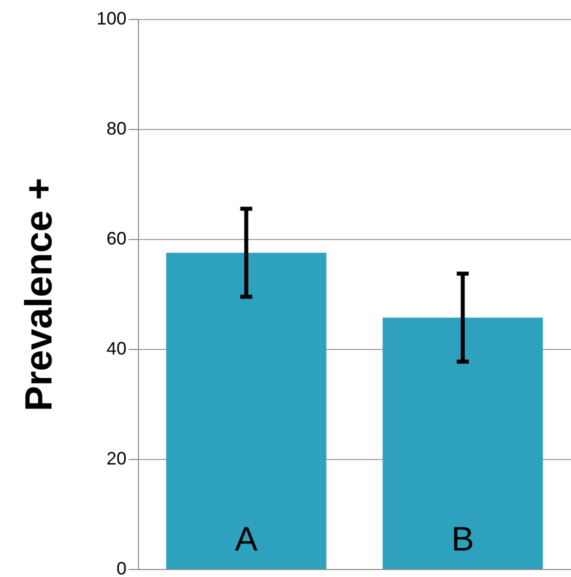 This screenshot has width=571, height=577. I want to click on y-tick-label: 0, so click(121, 567).